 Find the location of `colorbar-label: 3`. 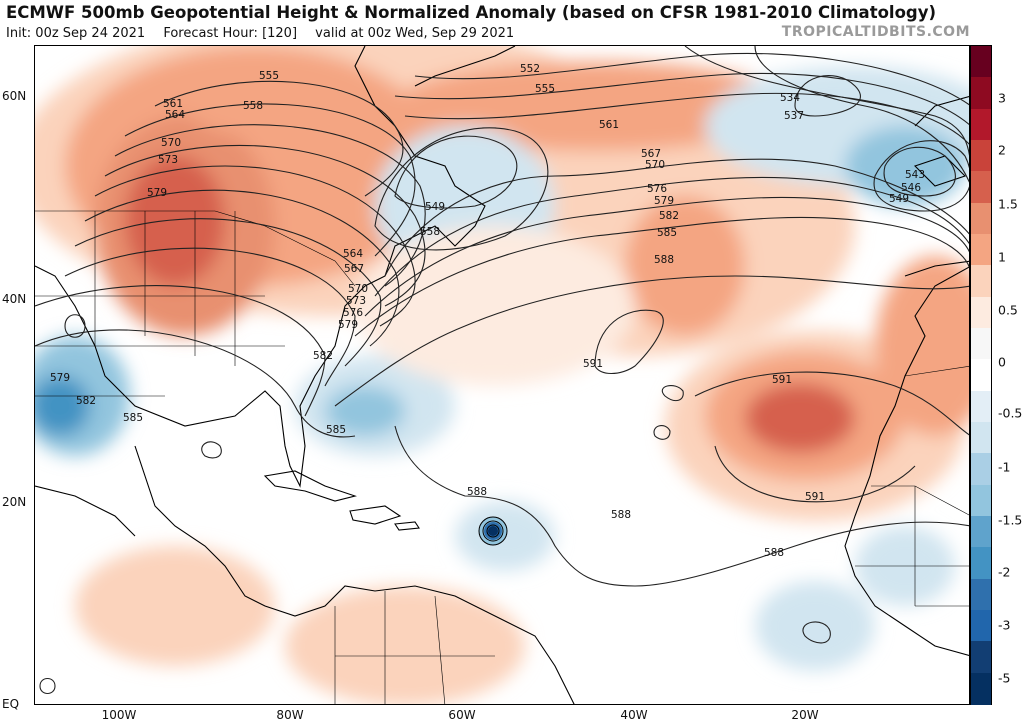

colorbar-label: 3 is located at coordinates (1002, 98).